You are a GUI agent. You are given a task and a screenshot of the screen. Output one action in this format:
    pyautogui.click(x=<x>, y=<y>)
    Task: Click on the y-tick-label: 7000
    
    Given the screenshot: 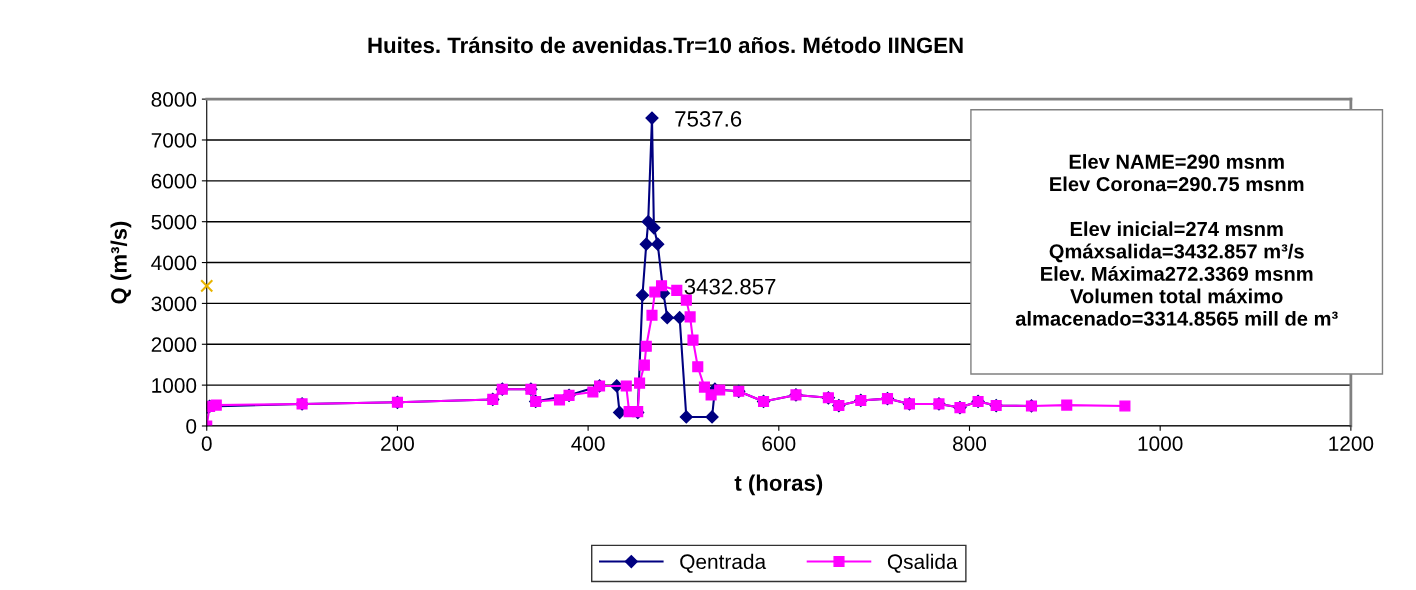 What is the action you would take?
    pyautogui.click(x=174, y=140)
    